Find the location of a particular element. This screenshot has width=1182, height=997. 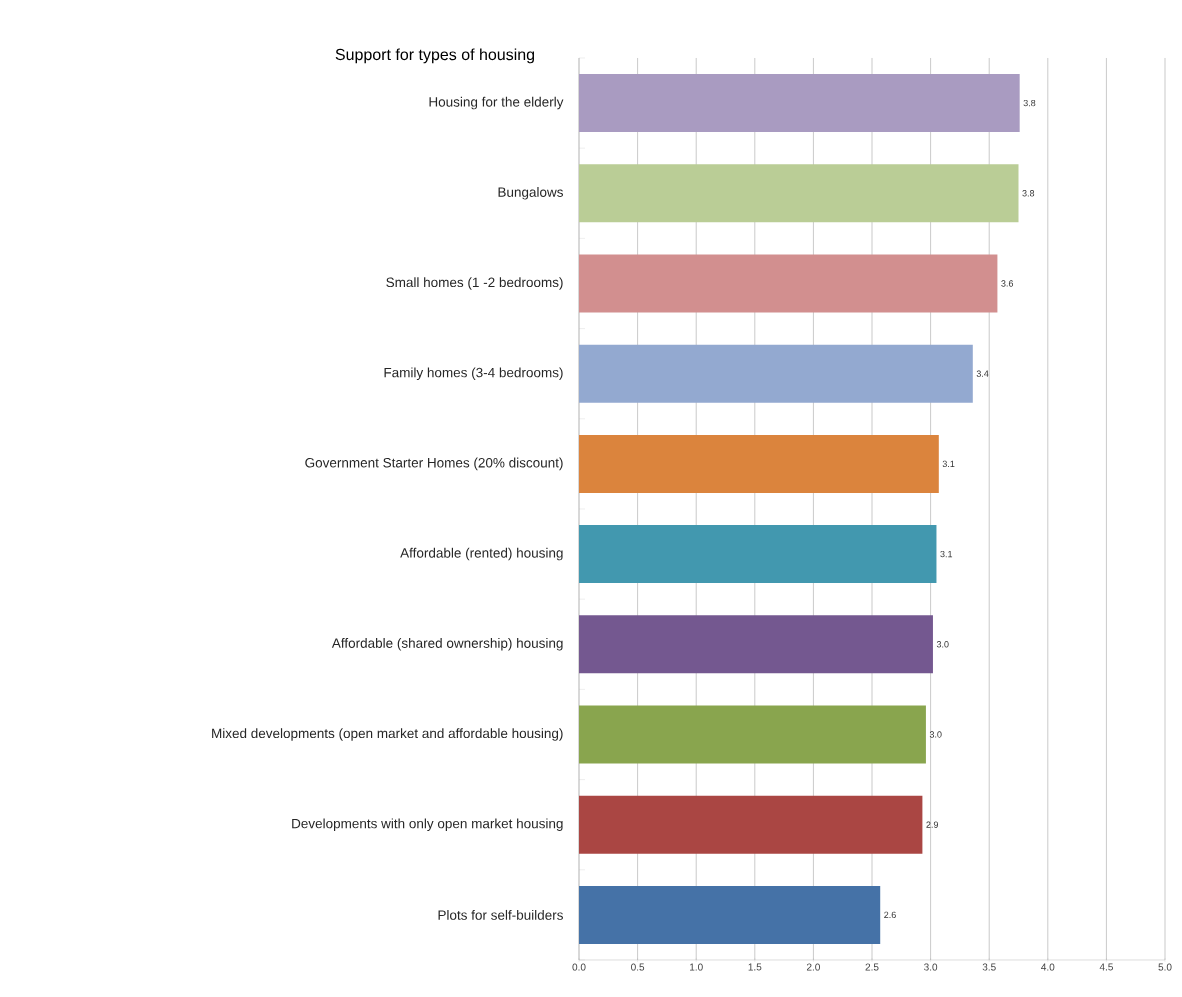

x-tick-label: 5.0 is located at coordinates (1165, 967).